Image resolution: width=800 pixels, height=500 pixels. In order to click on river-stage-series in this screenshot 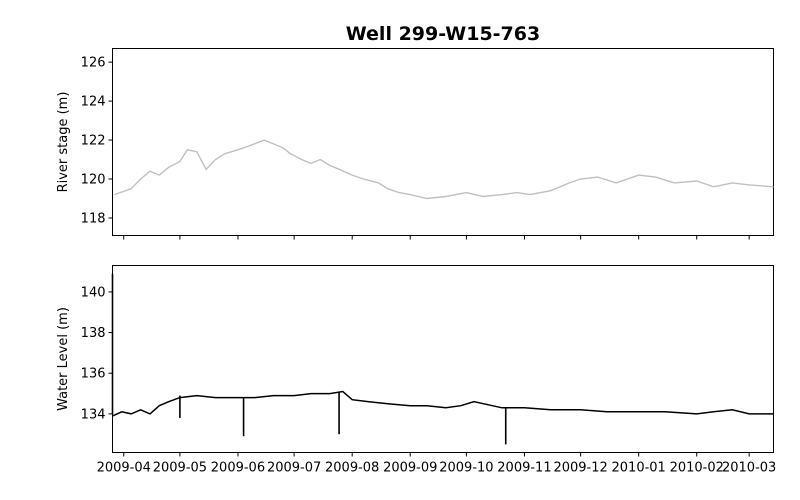, I will do `click(444, 169)`.